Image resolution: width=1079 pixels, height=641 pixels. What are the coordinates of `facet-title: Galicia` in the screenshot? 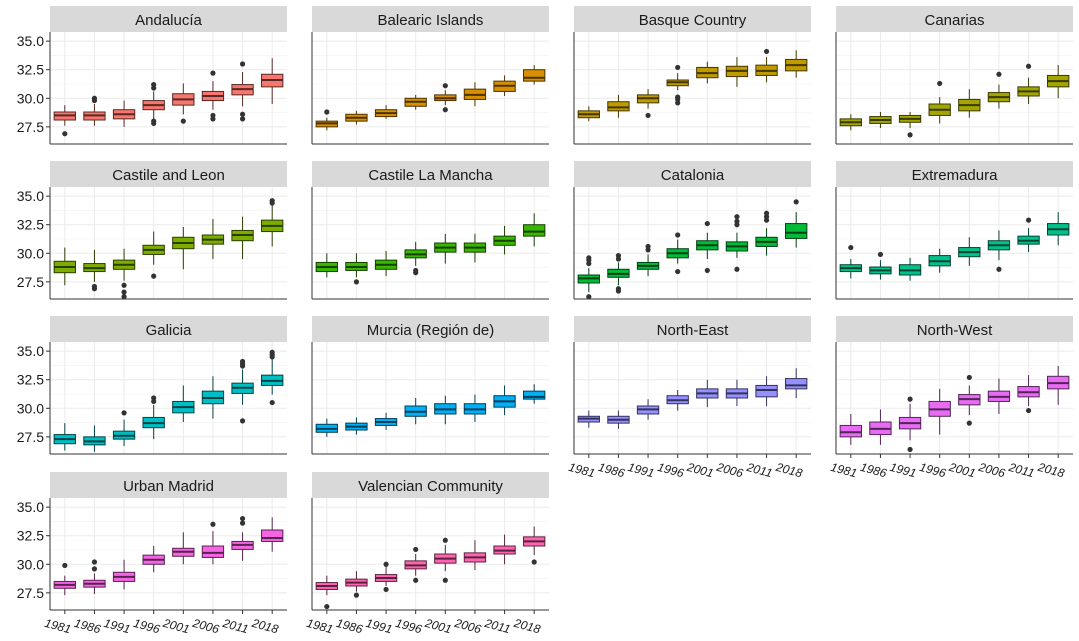 It's located at (169, 330).